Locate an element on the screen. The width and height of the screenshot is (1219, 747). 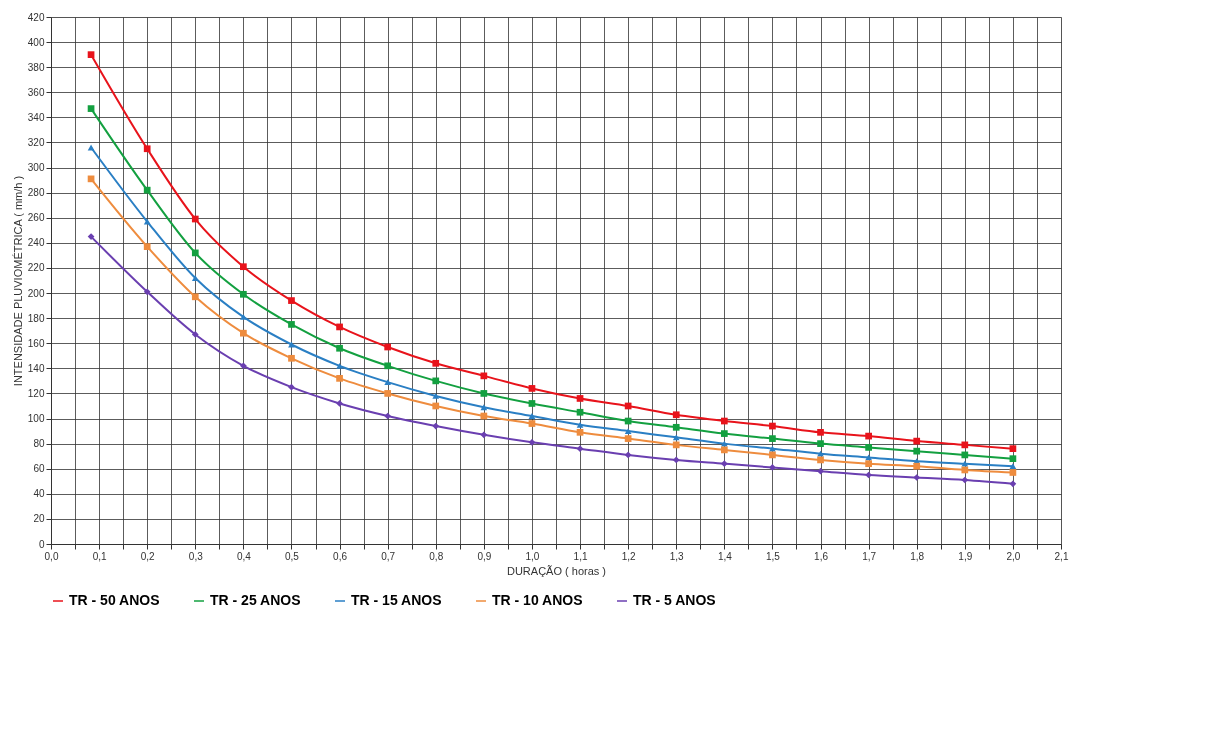
y-tick-label: 140 is located at coordinates (36, 368).